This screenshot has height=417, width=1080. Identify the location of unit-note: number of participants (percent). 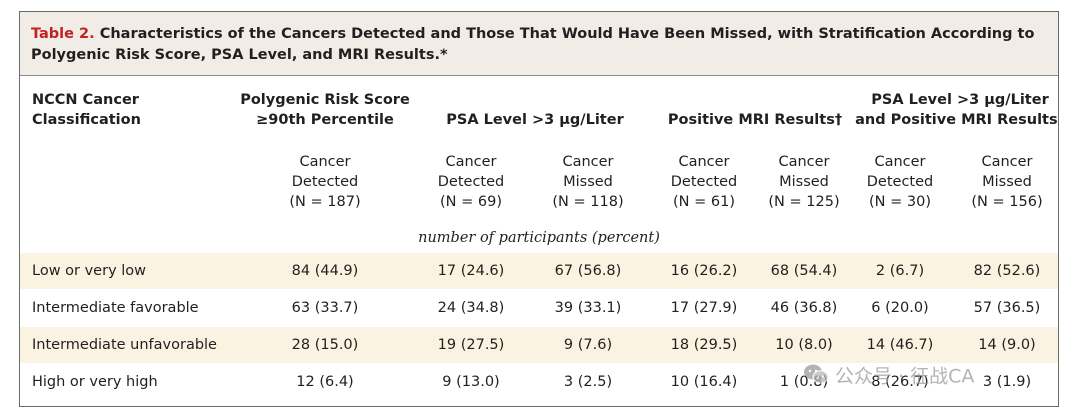
(539, 238).